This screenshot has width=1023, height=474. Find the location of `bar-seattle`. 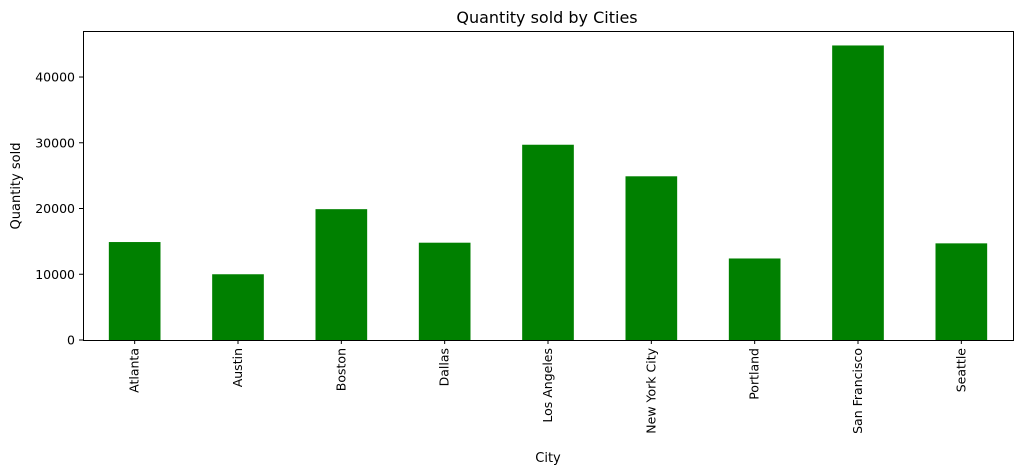

bar-seattle is located at coordinates (961, 291).